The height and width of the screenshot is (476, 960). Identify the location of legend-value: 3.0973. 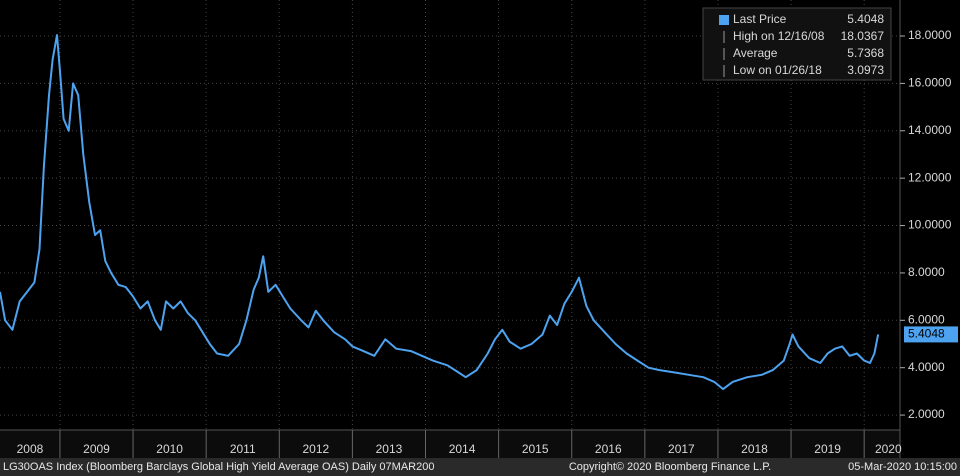
(865, 70).